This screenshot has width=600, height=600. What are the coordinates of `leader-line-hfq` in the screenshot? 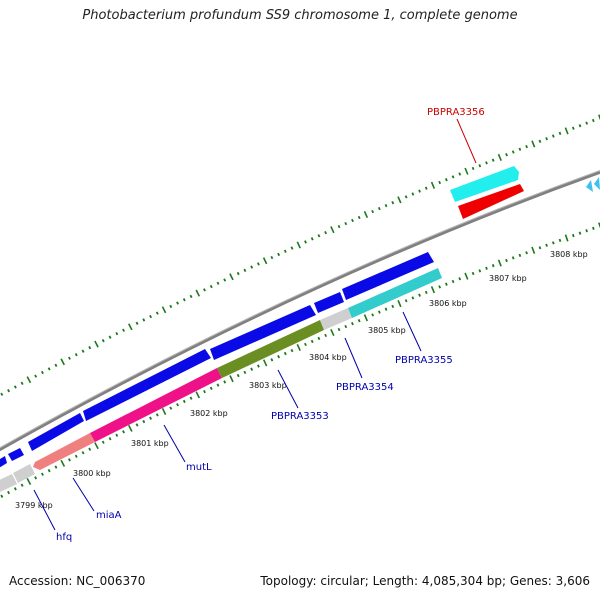 It's located at (44, 510).